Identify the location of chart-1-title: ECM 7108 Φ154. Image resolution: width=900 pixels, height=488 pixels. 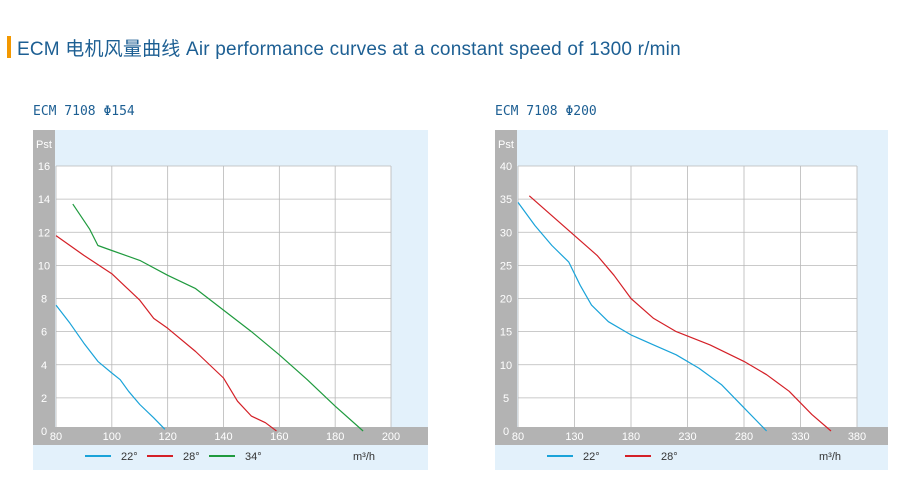
(84, 111).